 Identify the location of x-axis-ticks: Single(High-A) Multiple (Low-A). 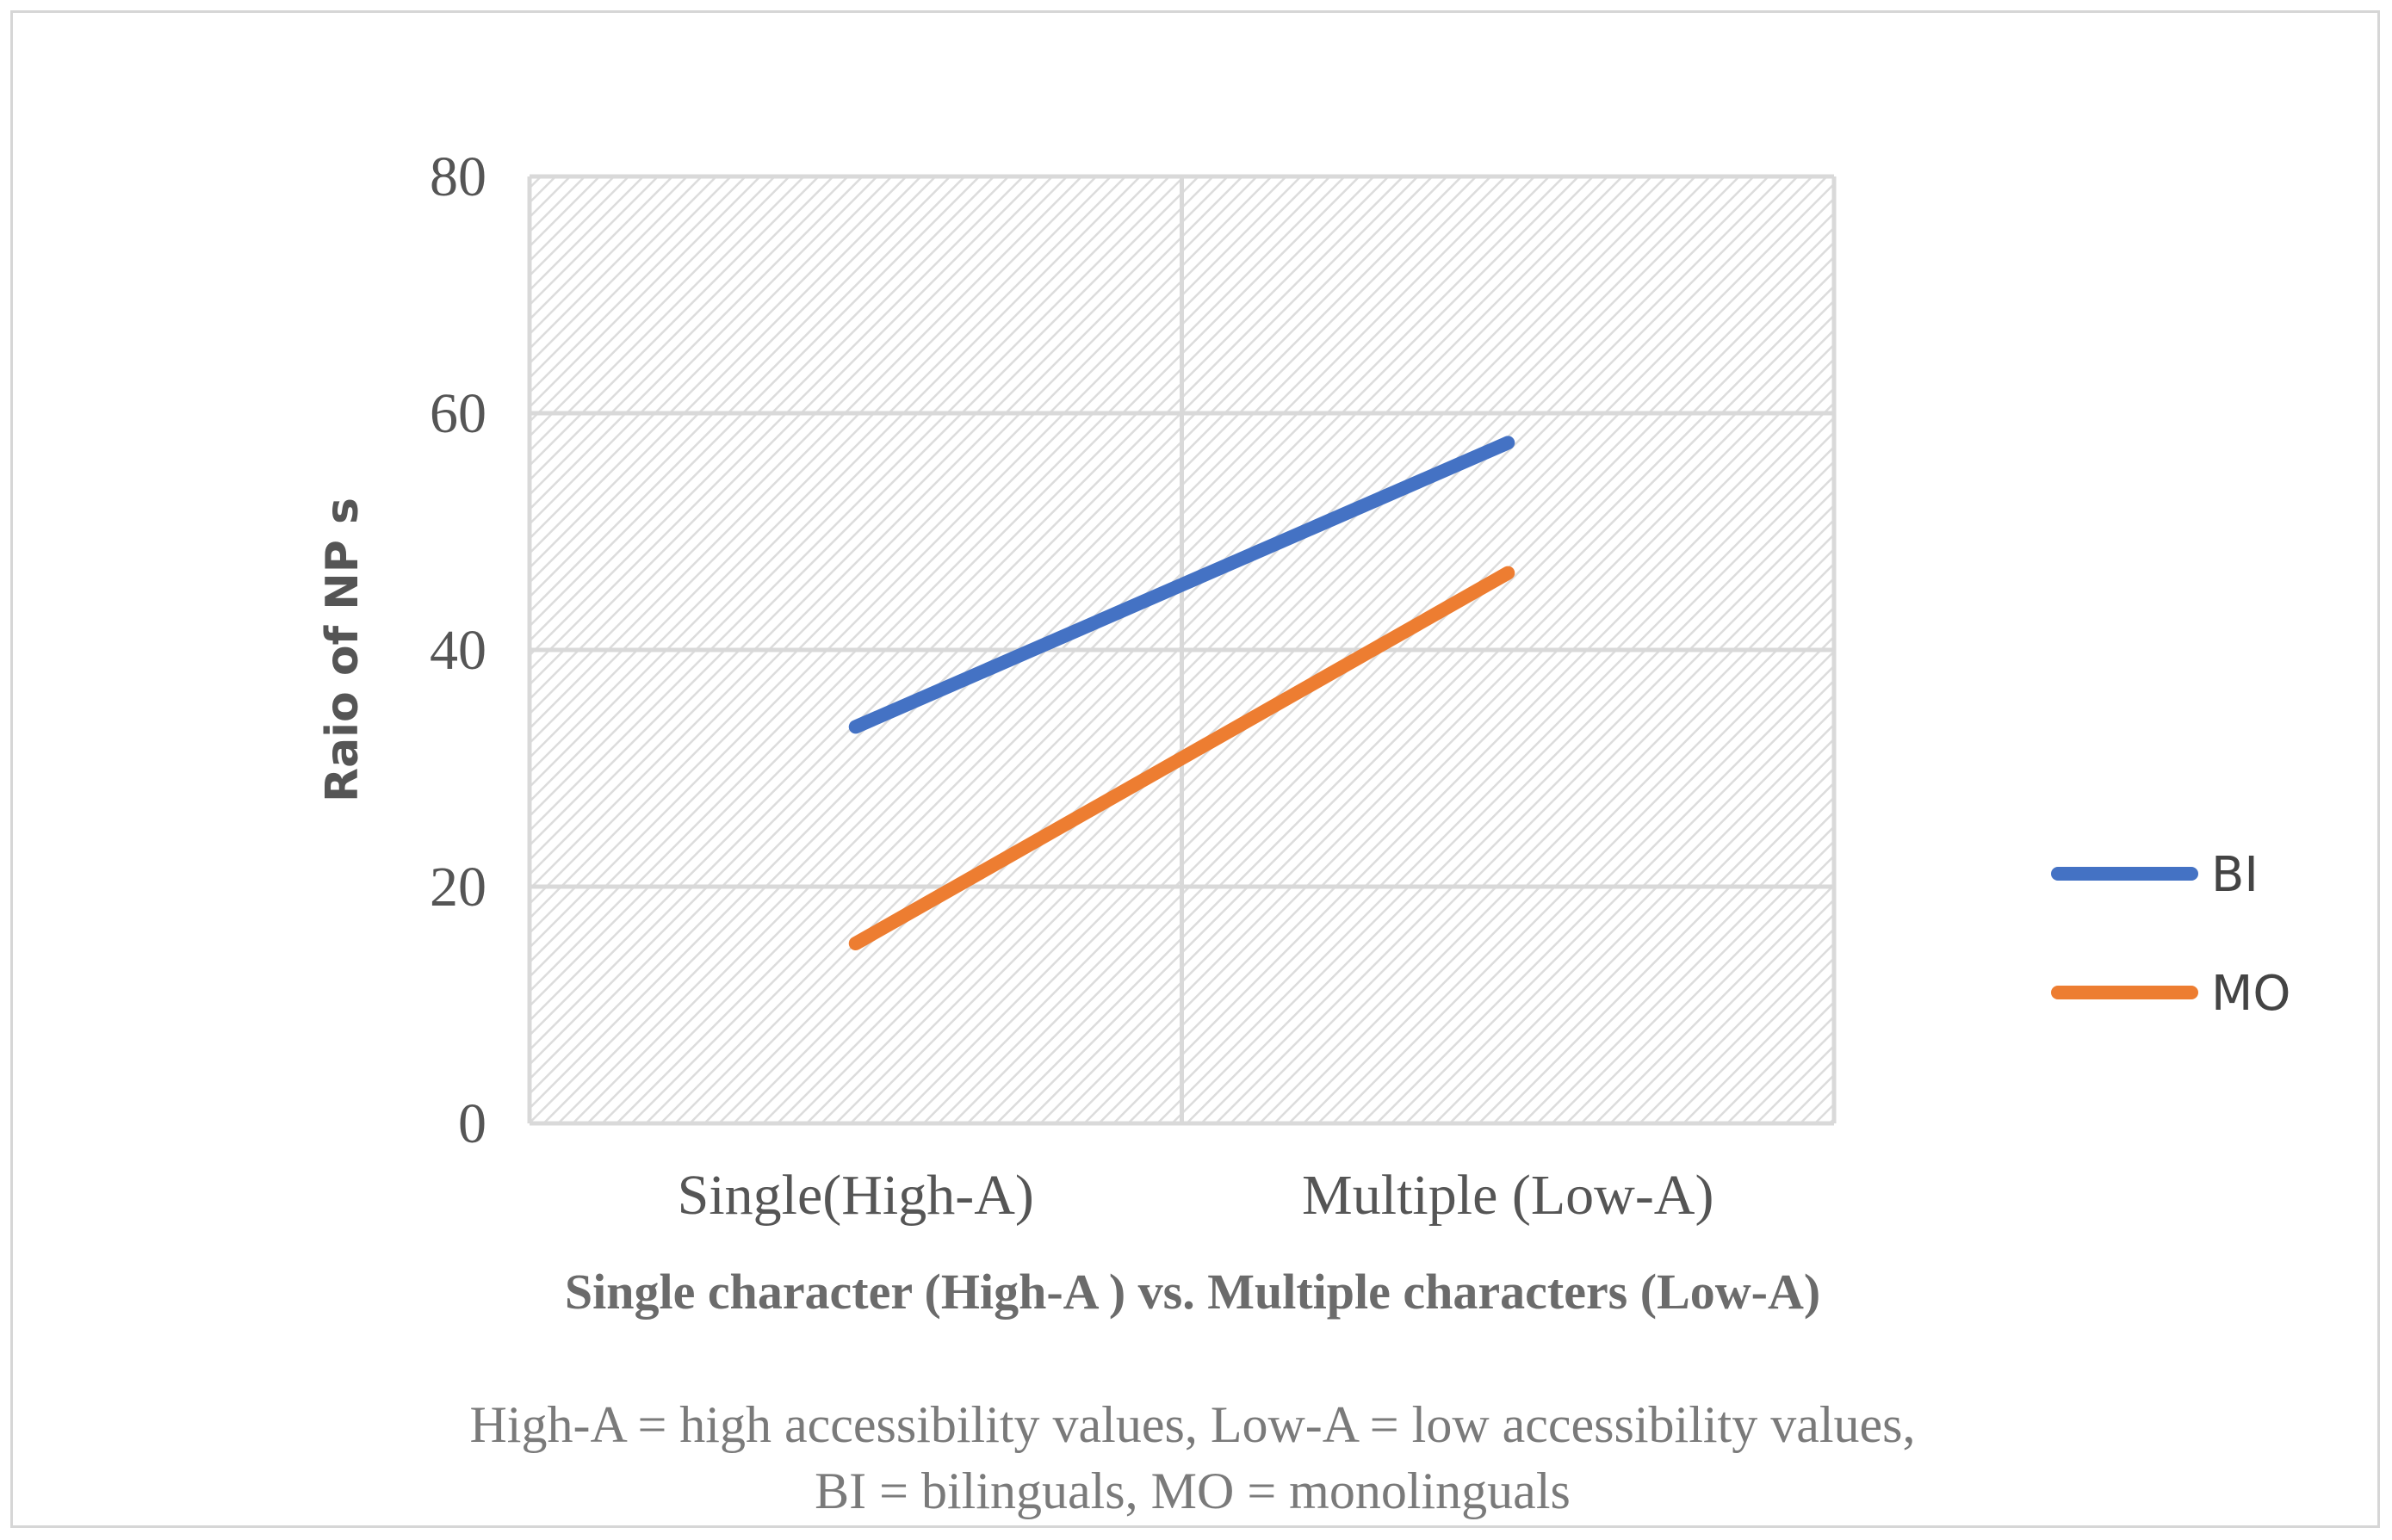
(1196, 1195).